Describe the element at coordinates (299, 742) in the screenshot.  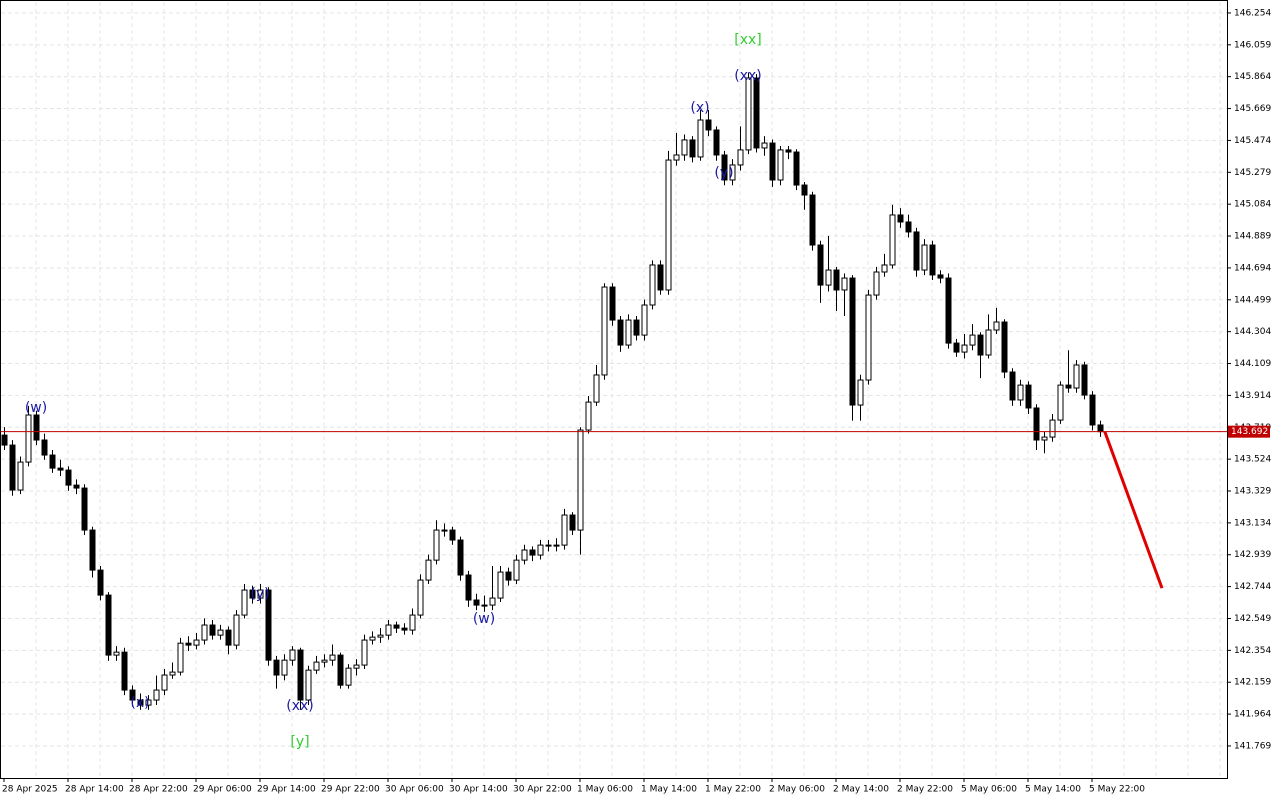
I see `wave-label: [y]` at that location.